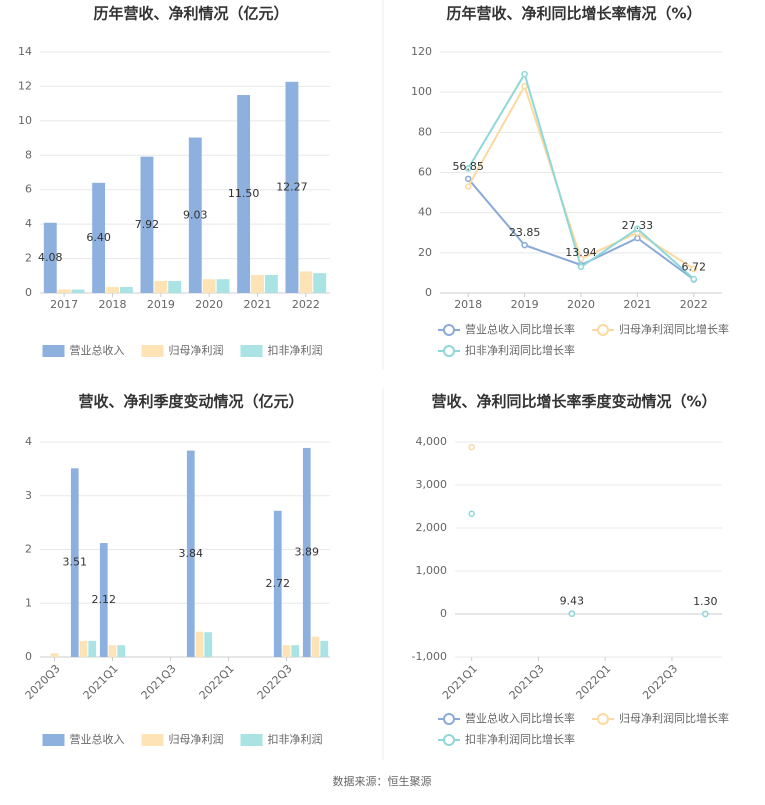 The width and height of the screenshot is (765, 805). I want to click on data-label: 2.72, so click(278, 583).